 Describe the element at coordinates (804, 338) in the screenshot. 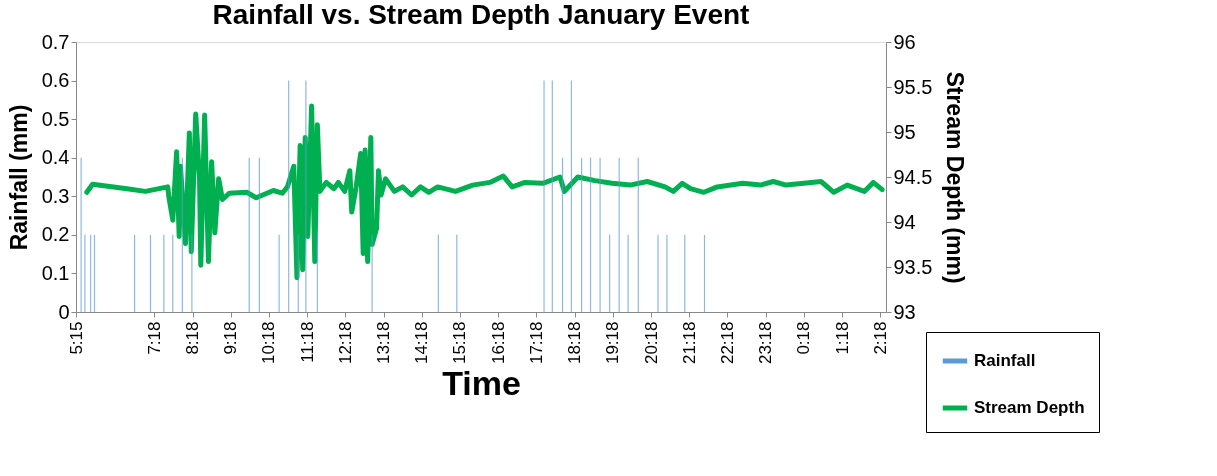

I see `x-tick-label: 0:18` at that location.